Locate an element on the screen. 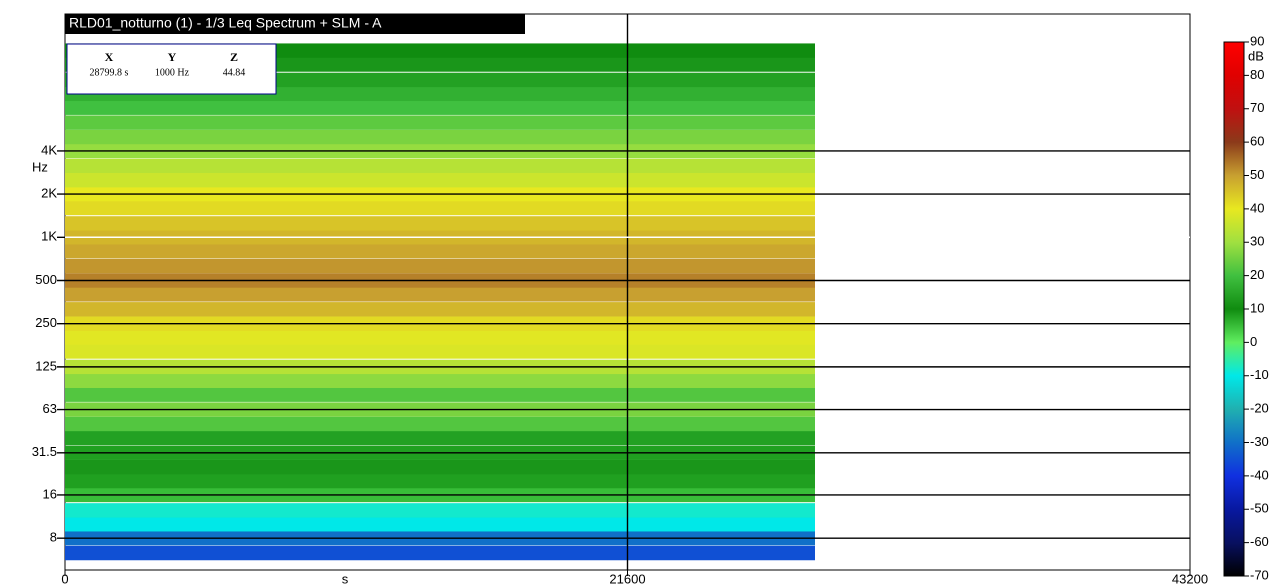 Image resolution: width=1279 pixels, height=588 pixels. cursor-box is located at coordinates (171, 69).